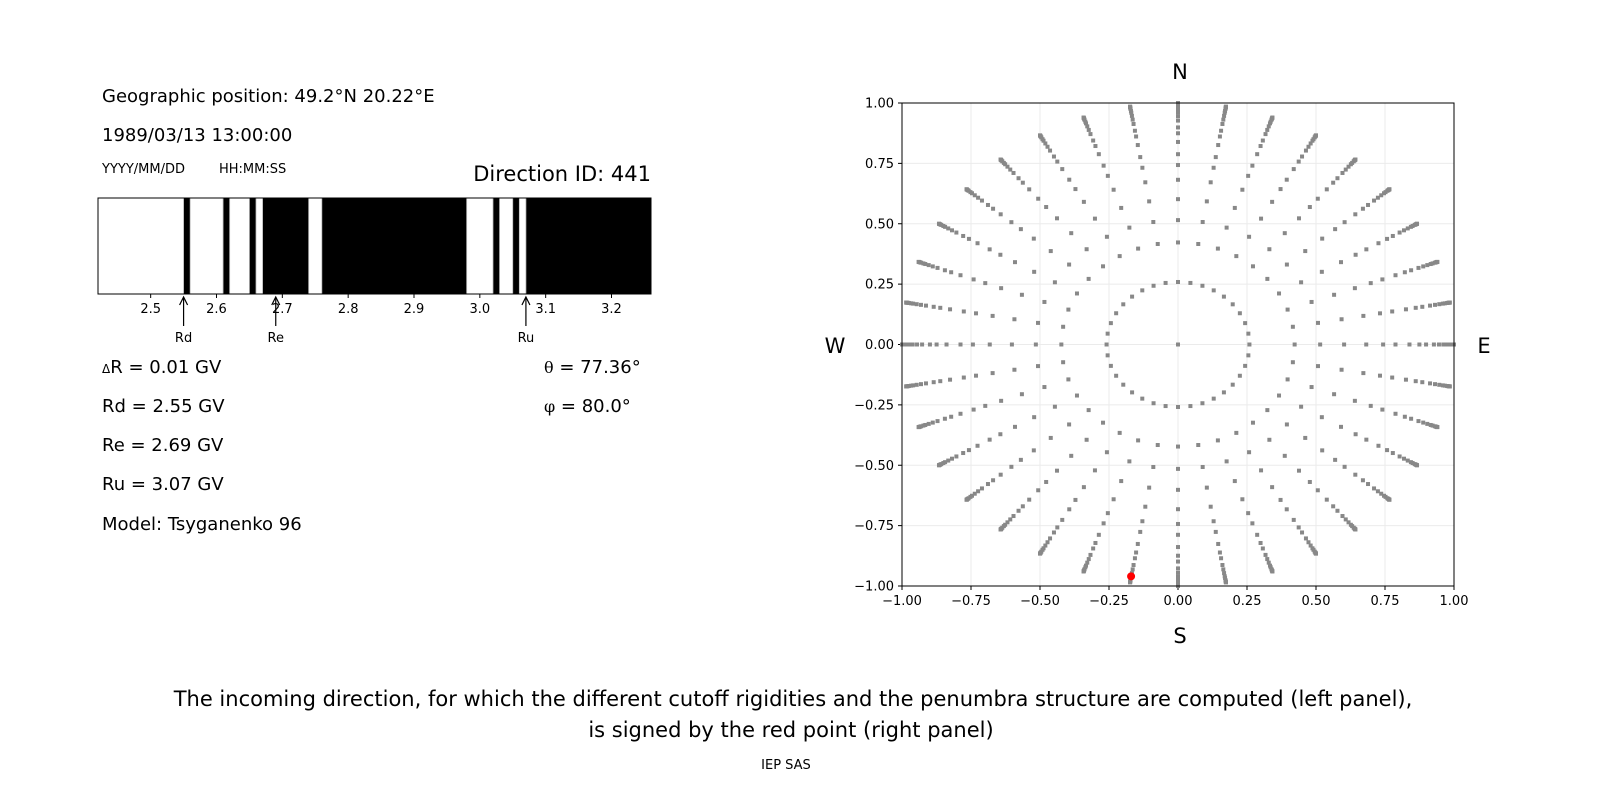 The width and height of the screenshot is (1600, 800). Describe the element at coordinates (253, 246) in the screenshot. I see `forbidden-band` at that location.